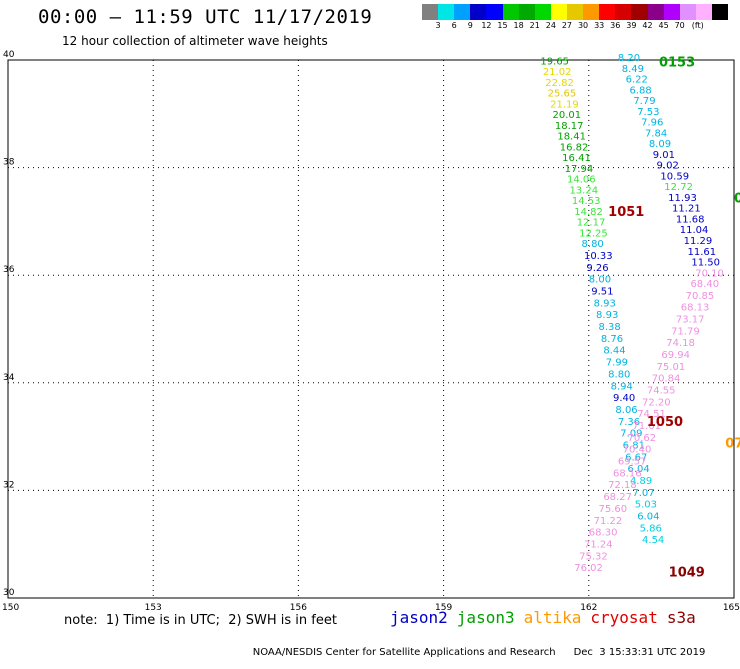 The image size is (740, 669). I want to click on legend-label: 9, so click(470, 25).